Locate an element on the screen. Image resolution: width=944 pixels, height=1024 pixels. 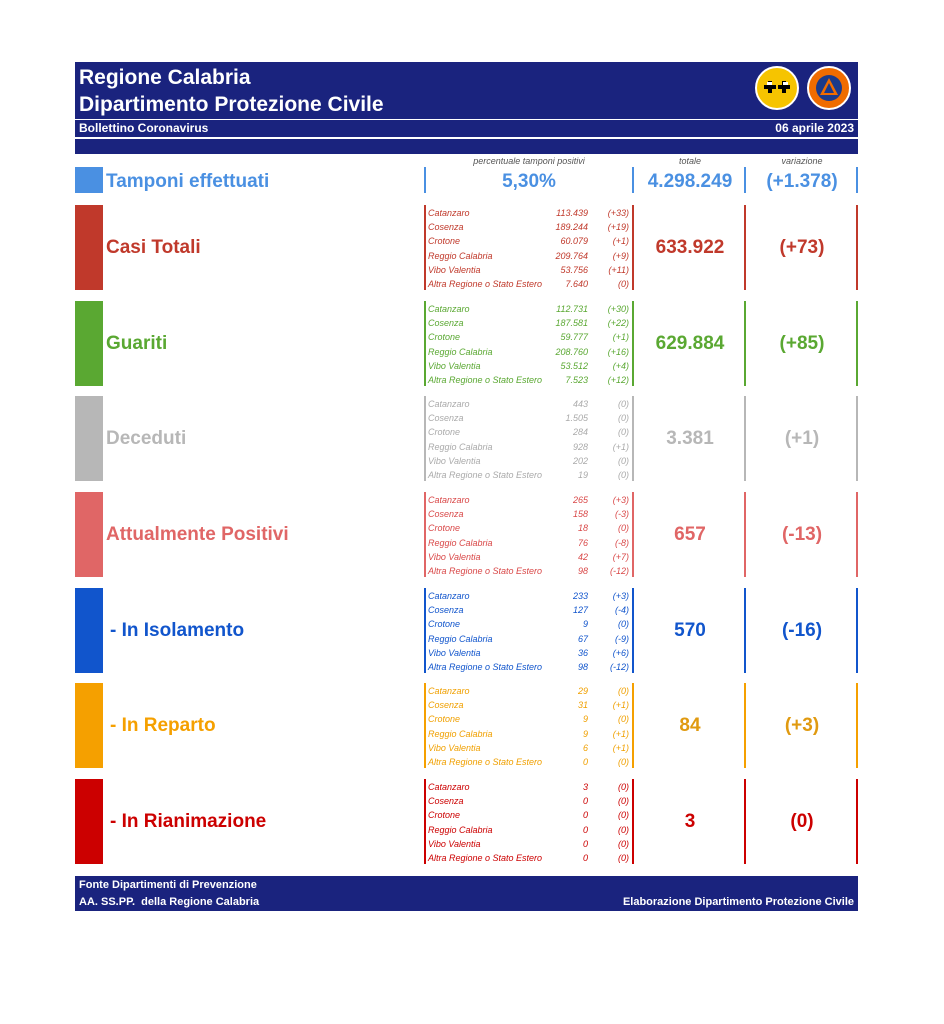
province-name: Crotone is located at coordinates (444, 528).